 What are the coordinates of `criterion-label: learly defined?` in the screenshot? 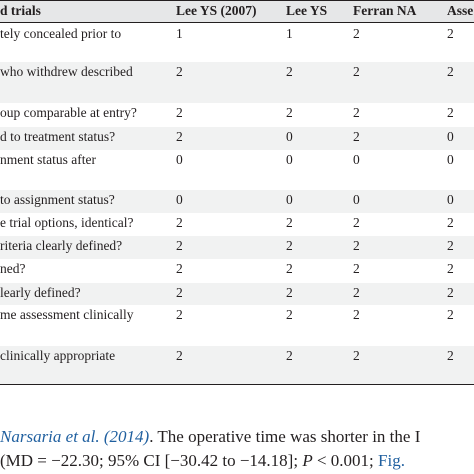 It's located at (40, 292).